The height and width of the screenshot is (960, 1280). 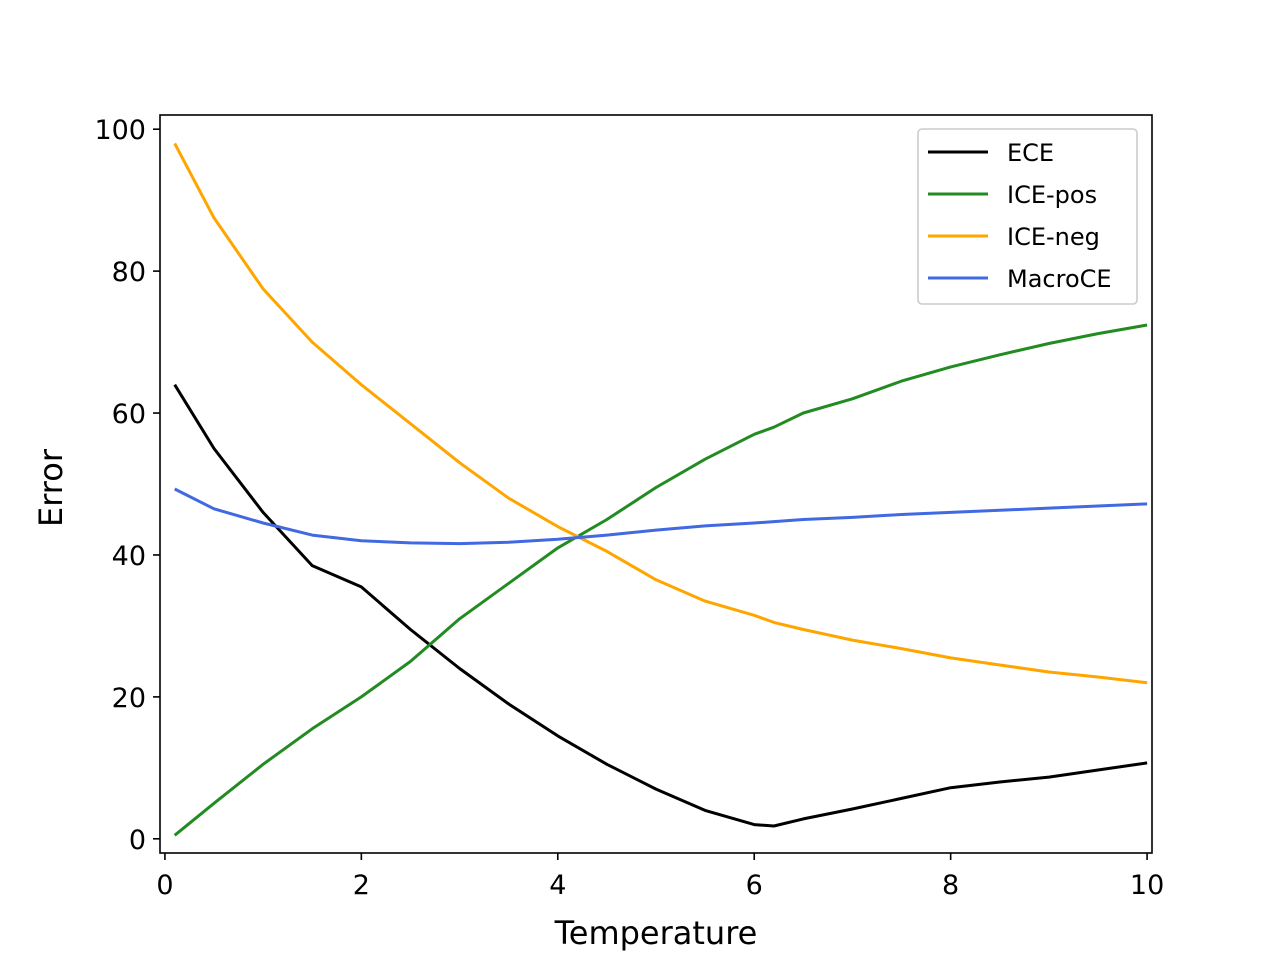 What do you see at coordinates (754, 885) in the screenshot?
I see `x-tick-label: 6` at bounding box center [754, 885].